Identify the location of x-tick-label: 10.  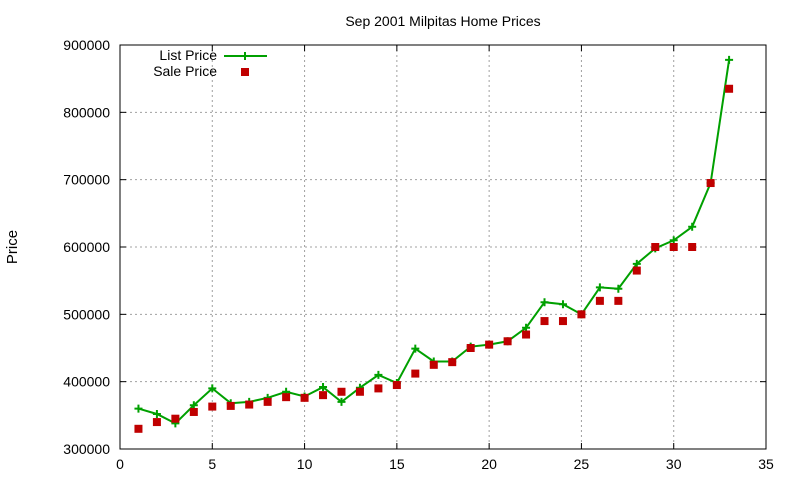
(305, 464).